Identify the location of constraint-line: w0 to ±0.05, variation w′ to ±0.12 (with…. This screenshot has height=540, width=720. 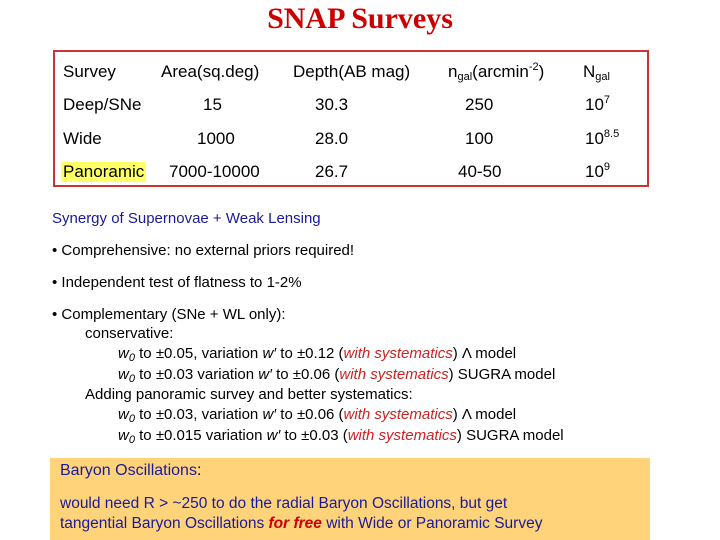
(317, 354).